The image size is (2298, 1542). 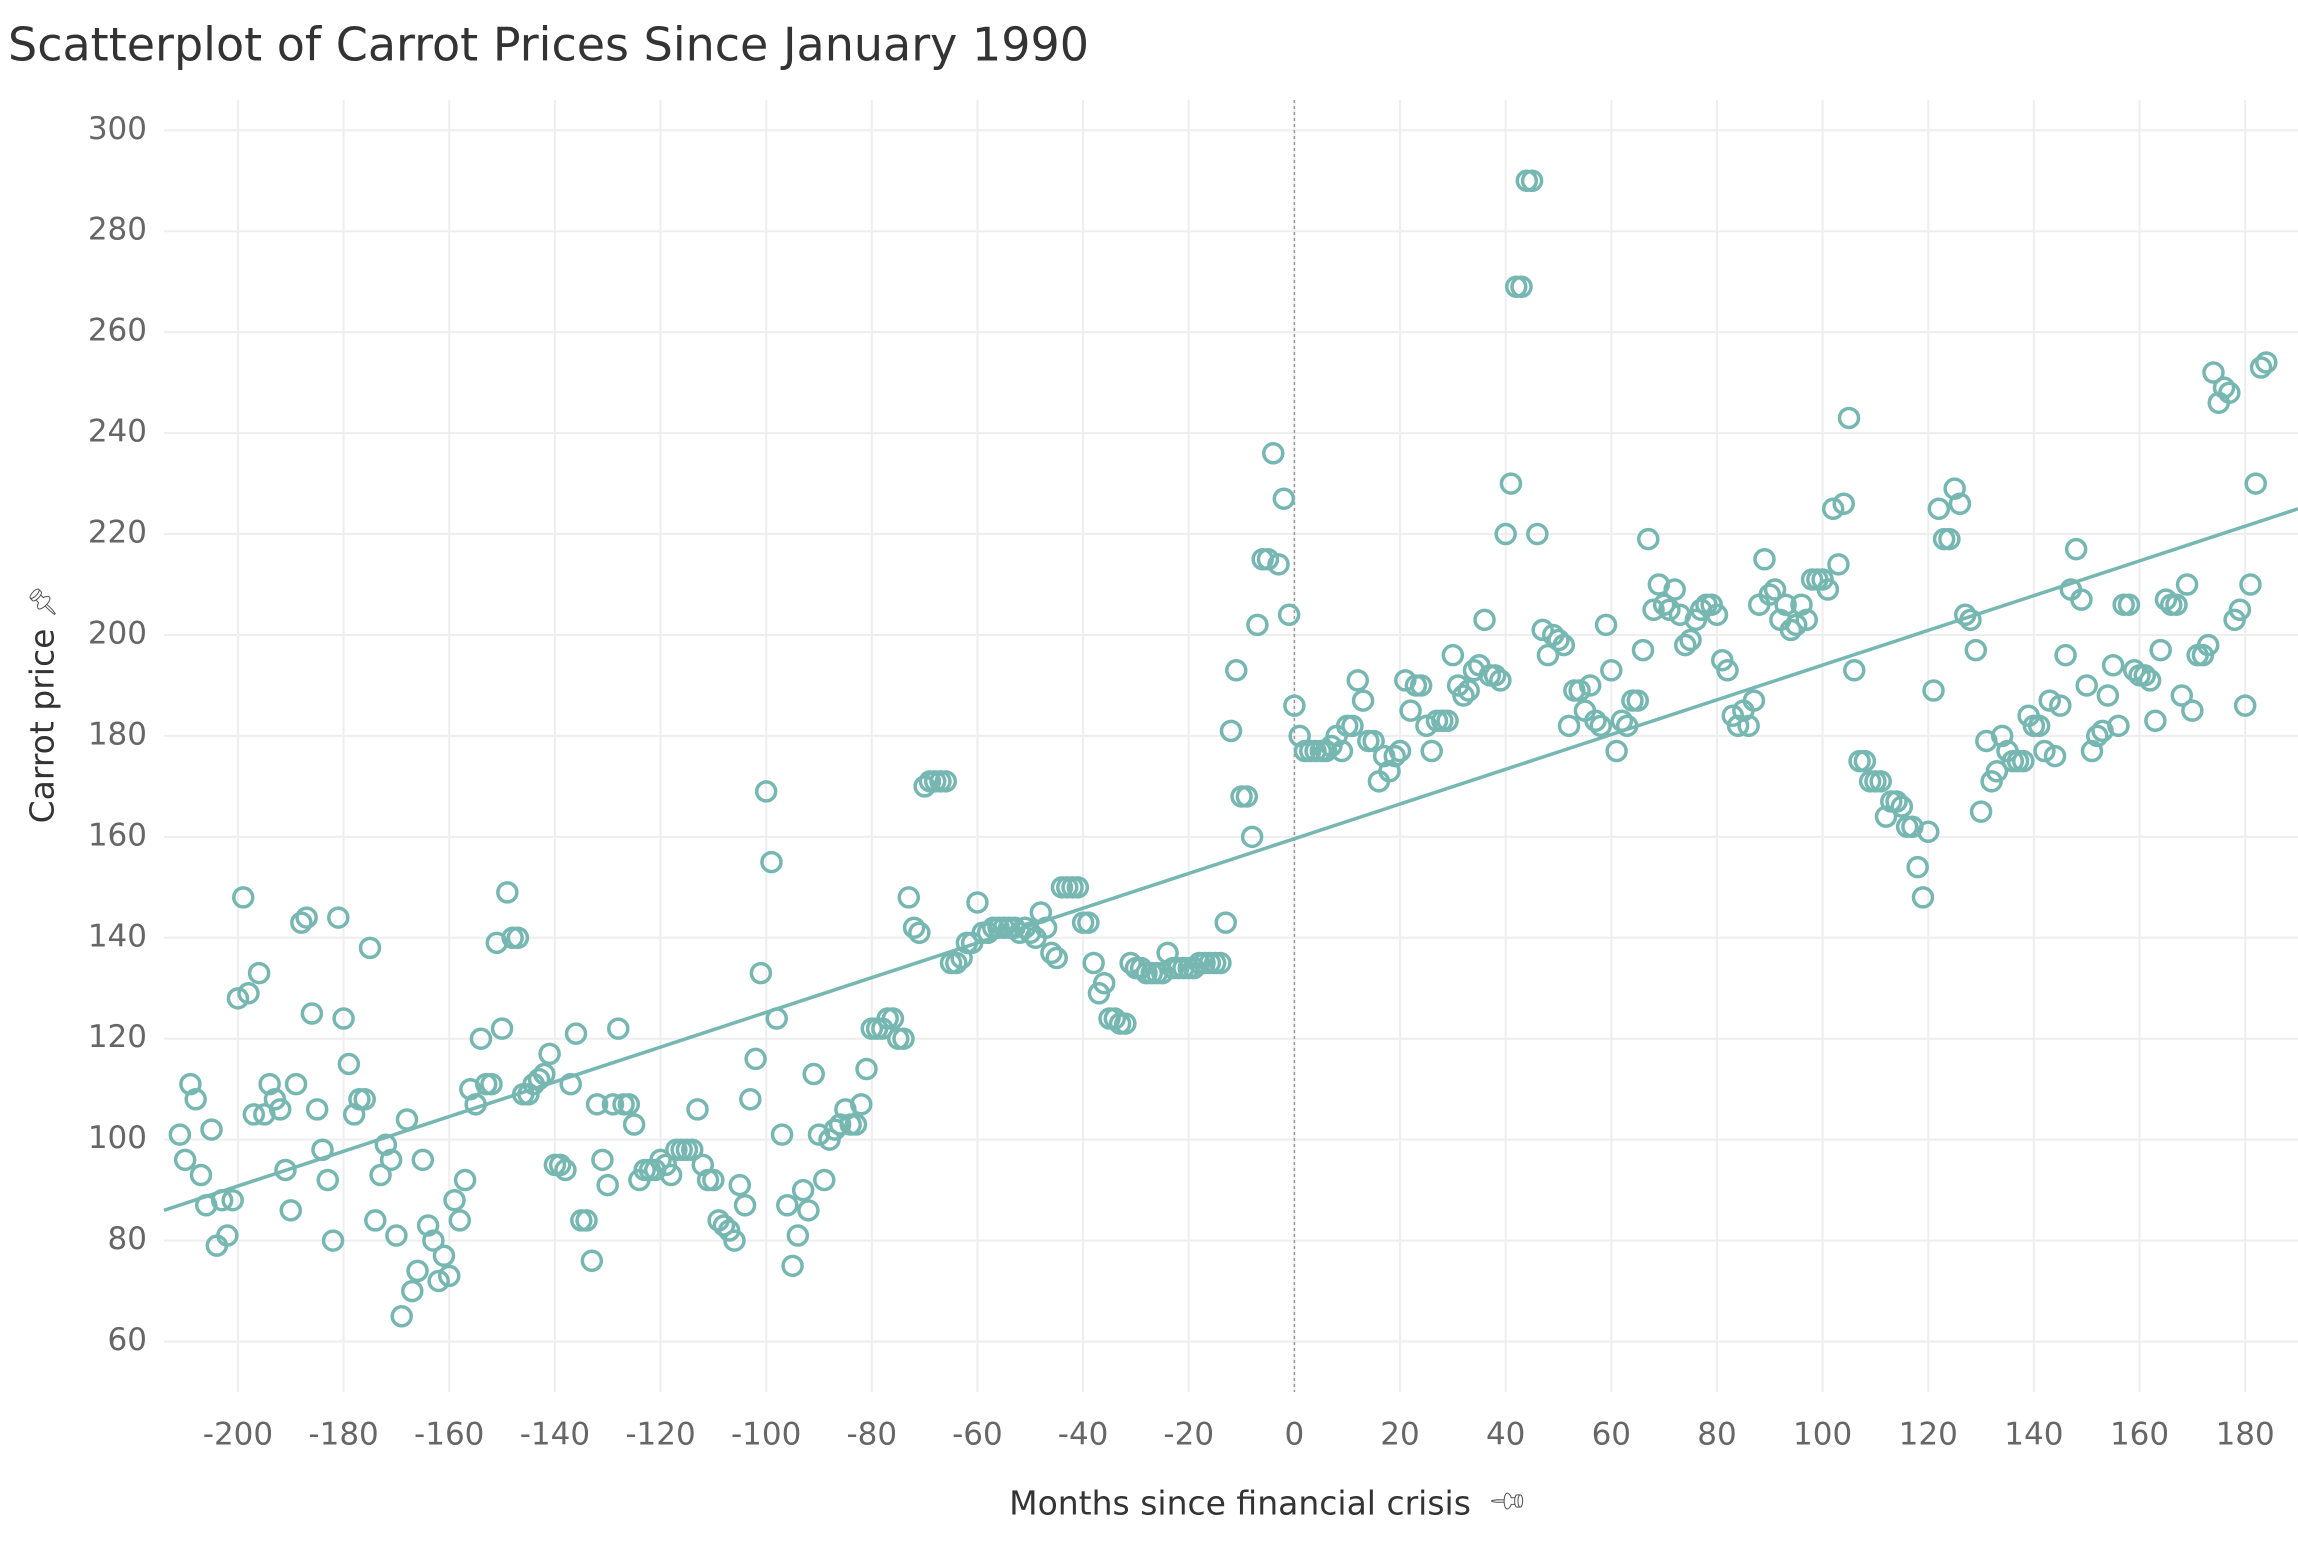 What do you see at coordinates (1295, 1435) in the screenshot?
I see `x-tick-label: 0` at bounding box center [1295, 1435].